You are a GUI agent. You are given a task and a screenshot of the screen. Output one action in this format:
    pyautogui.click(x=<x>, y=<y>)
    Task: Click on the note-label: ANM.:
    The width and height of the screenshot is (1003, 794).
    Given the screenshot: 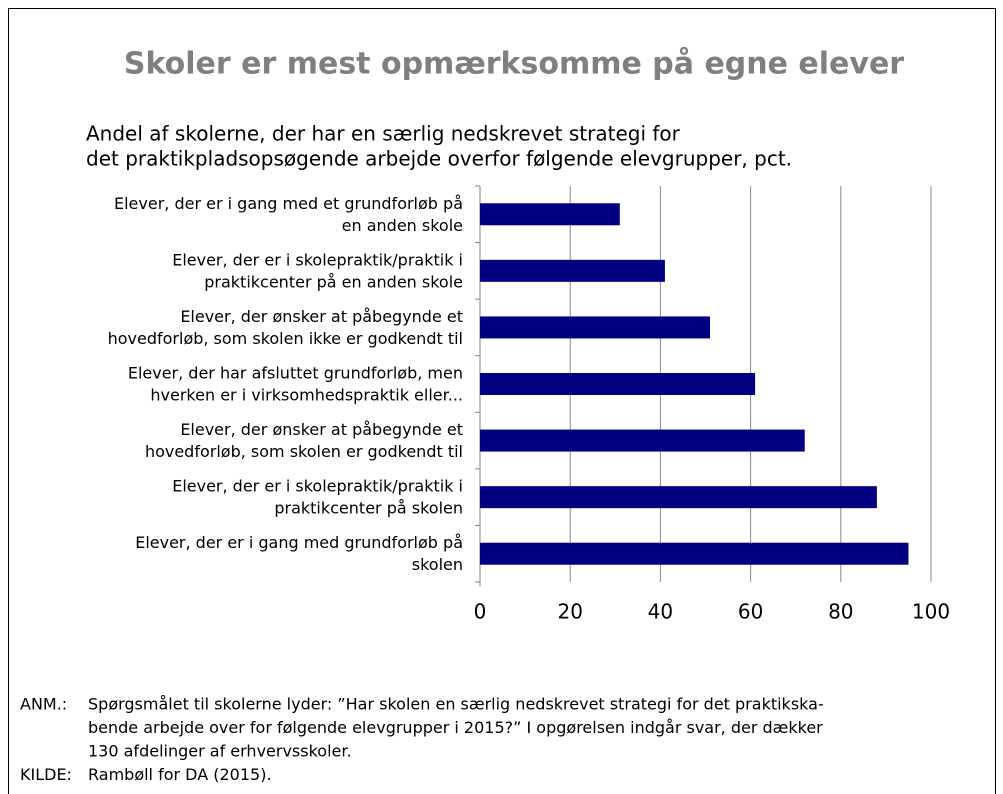 What is the action you would take?
    pyautogui.click(x=43, y=704)
    